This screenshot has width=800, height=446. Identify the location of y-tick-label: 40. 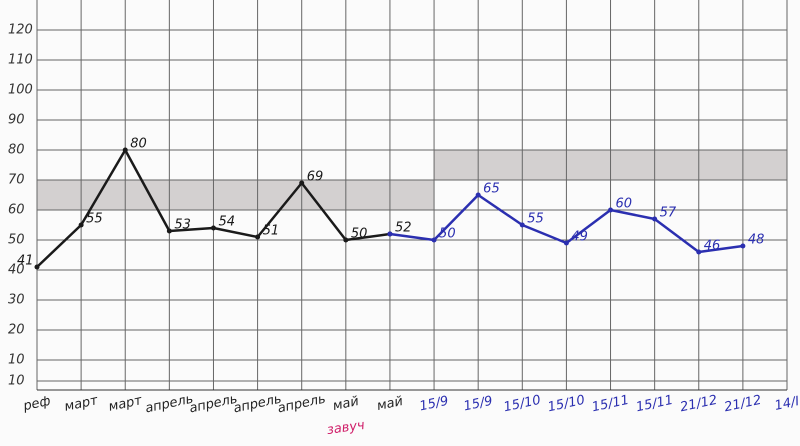
(16, 270).